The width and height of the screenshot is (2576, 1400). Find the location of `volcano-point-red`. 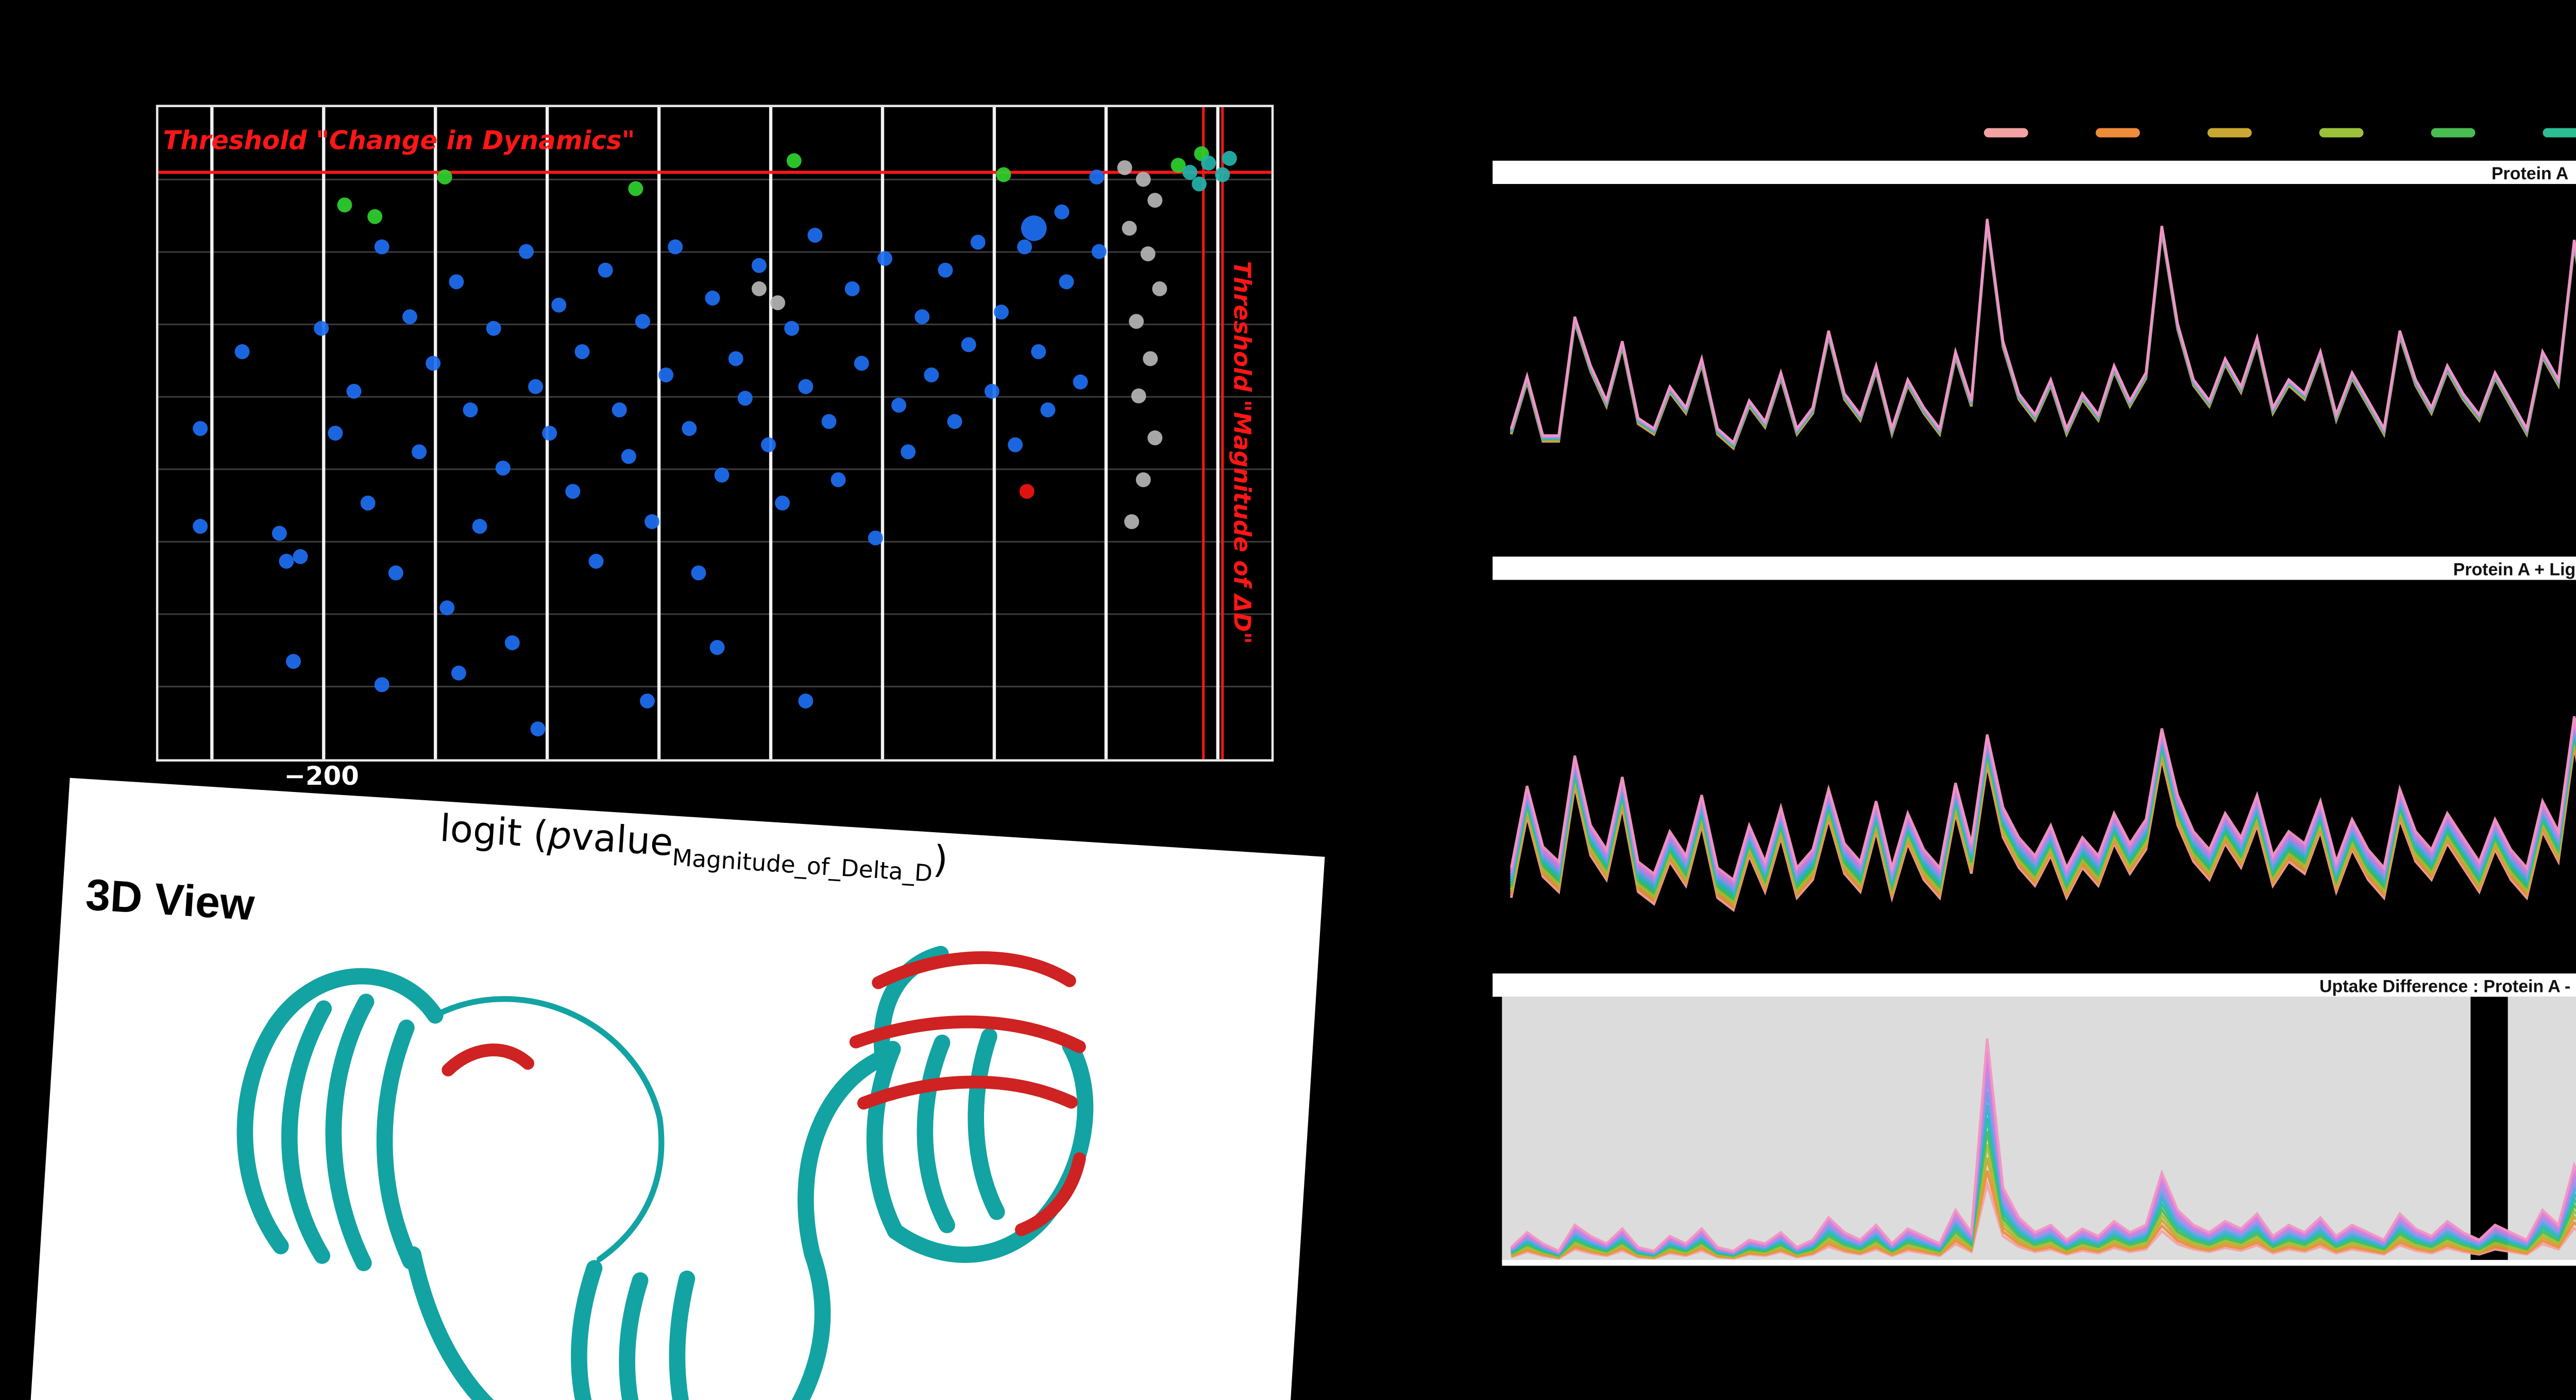

volcano-point-red is located at coordinates (1027, 491).